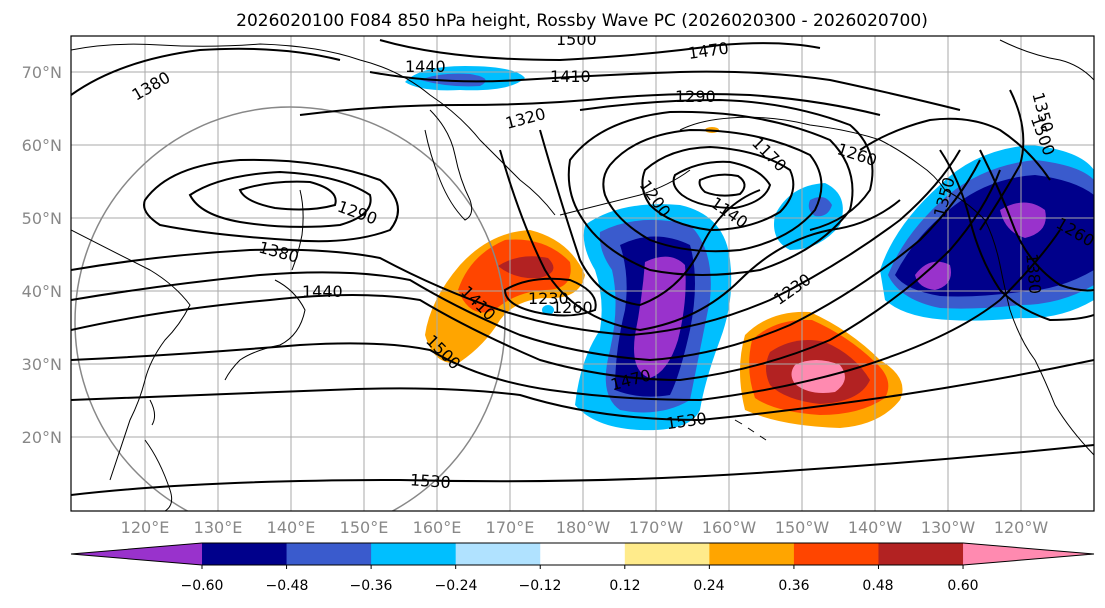 This screenshot has width=1105, height=608. Describe the element at coordinates (526, 267) in the screenshot. I see `shade-pos-west-core` at that location.